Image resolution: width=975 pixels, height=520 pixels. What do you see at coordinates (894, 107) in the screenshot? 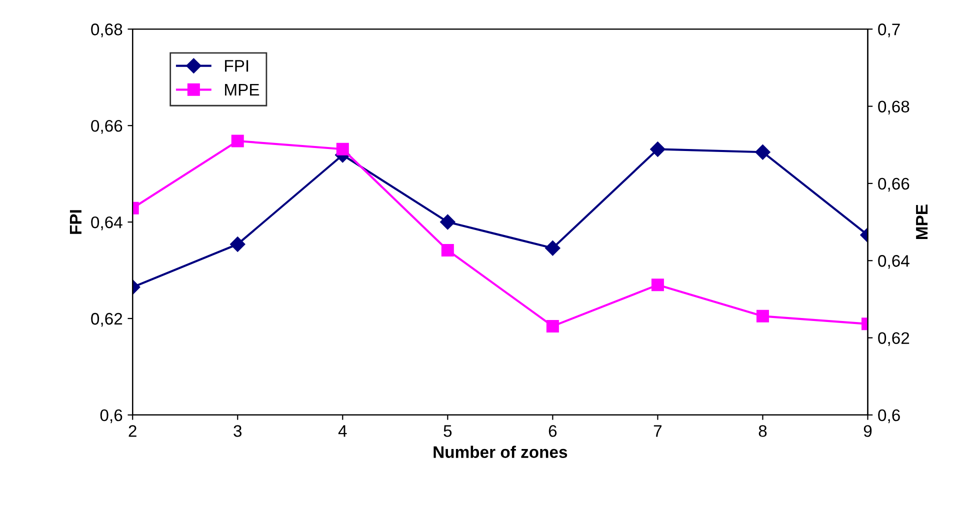
I see `y2-tick-label: 0,68` at bounding box center [894, 107].